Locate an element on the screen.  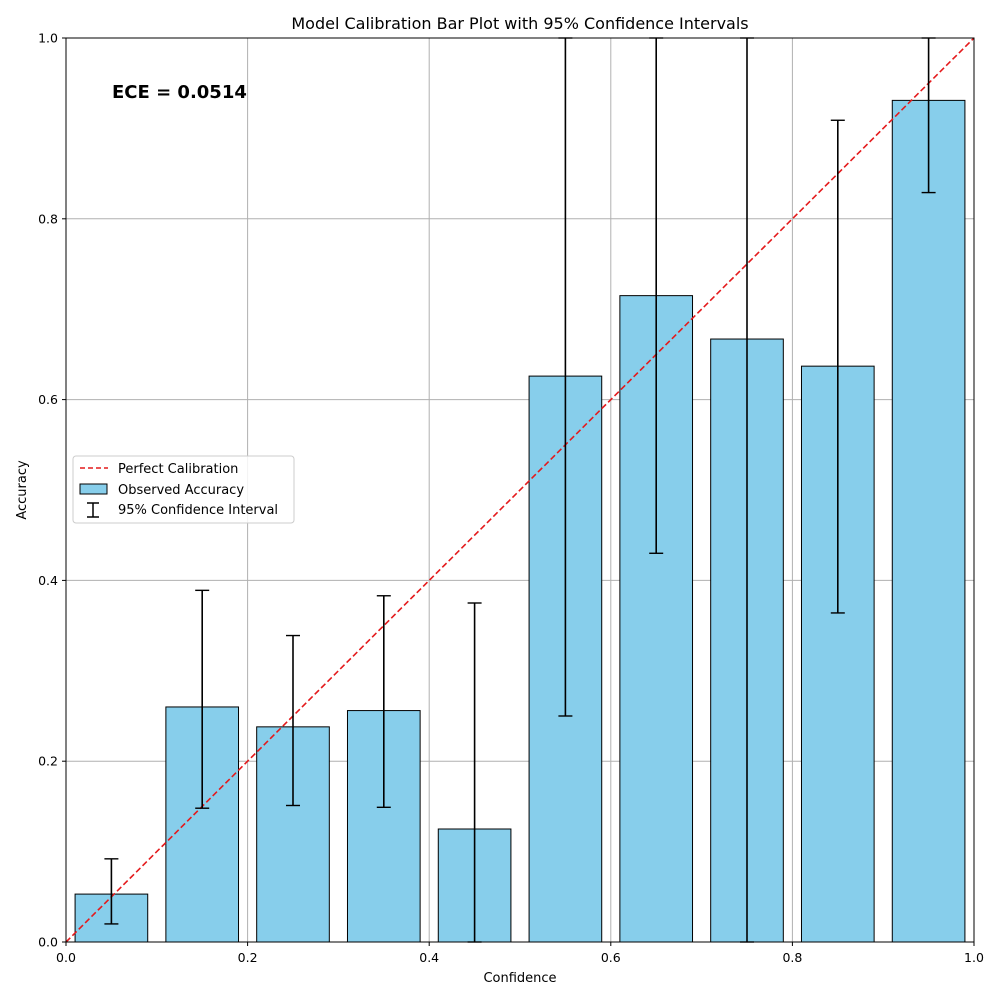
y-tick-label: 0.8 is located at coordinates (48, 218).